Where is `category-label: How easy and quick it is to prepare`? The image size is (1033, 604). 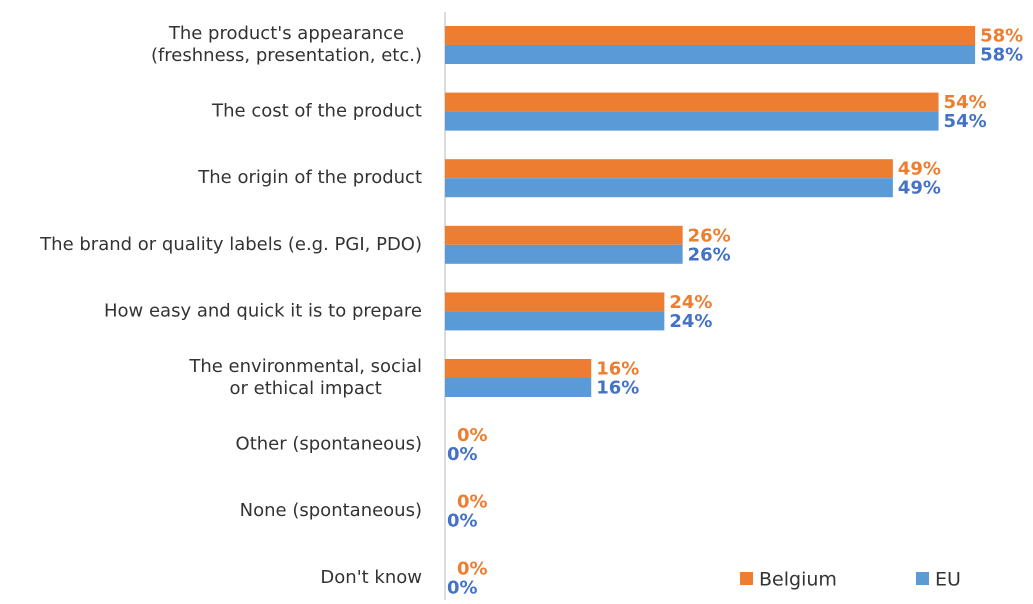 category-label: How easy and quick it is to prepare is located at coordinates (263, 310).